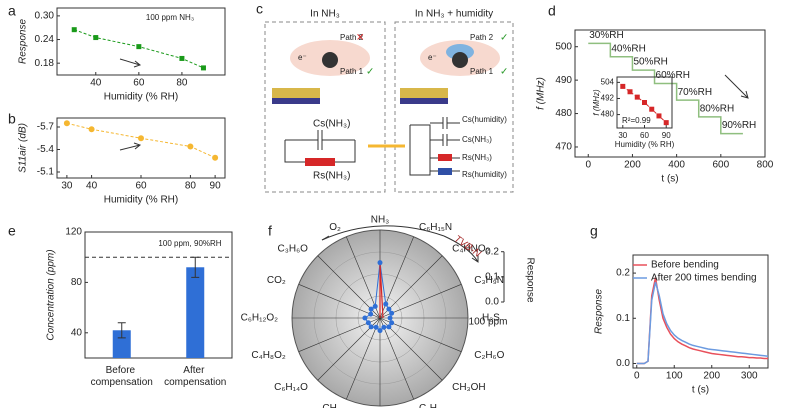  Describe the element at coordinates (360, 38) in the screenshot. I see `cross: ✕` at that location.